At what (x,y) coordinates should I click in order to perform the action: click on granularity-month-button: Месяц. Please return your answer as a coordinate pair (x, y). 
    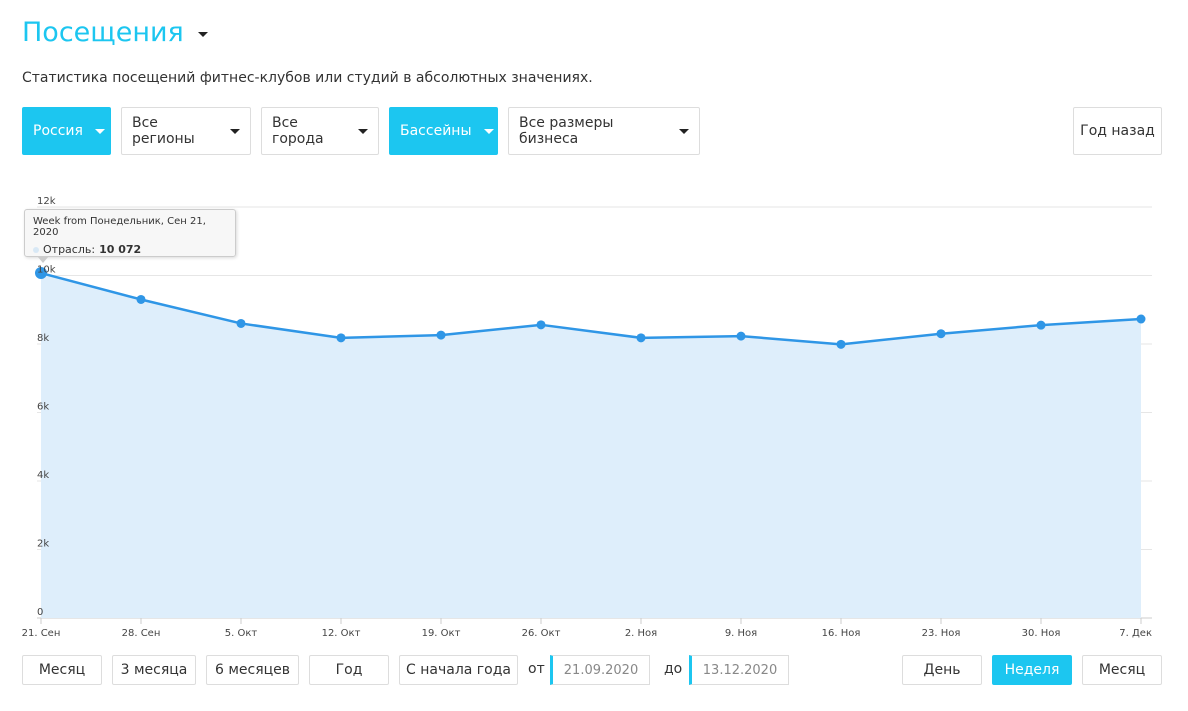
    Looking at the image, I should click on (1122, 670).